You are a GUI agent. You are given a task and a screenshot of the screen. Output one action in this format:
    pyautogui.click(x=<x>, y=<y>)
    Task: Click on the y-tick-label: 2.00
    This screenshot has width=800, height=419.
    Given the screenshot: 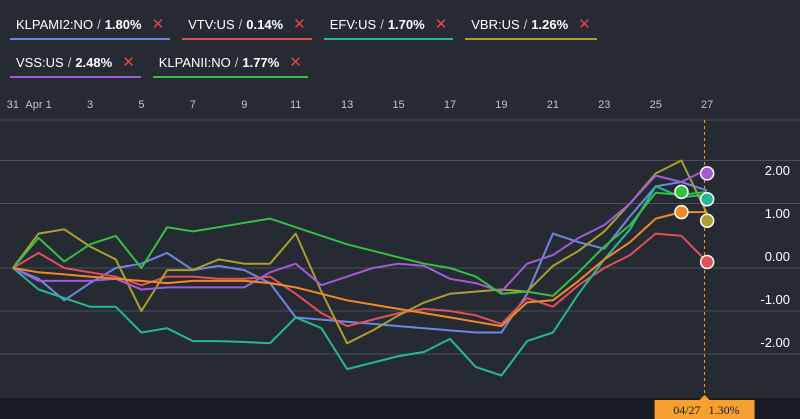 What is the action you would take?
    pyautogui.click(x=777, y=170)
    